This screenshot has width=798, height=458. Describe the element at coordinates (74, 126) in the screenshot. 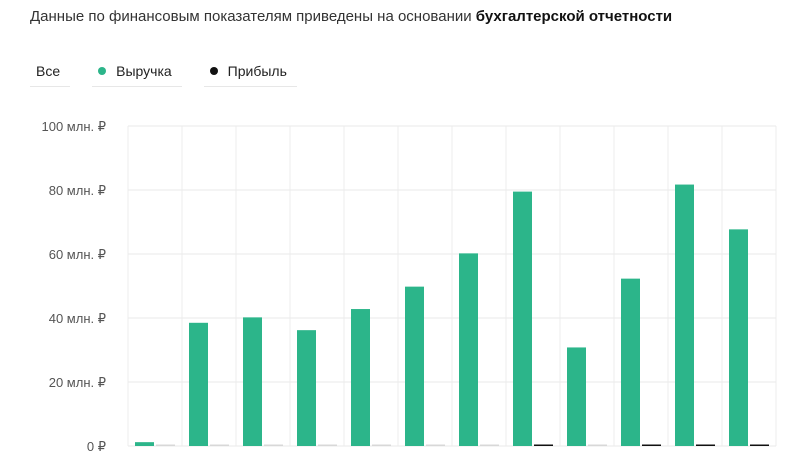

I see `y-tick-label: 100 млн. ₽` at that location.